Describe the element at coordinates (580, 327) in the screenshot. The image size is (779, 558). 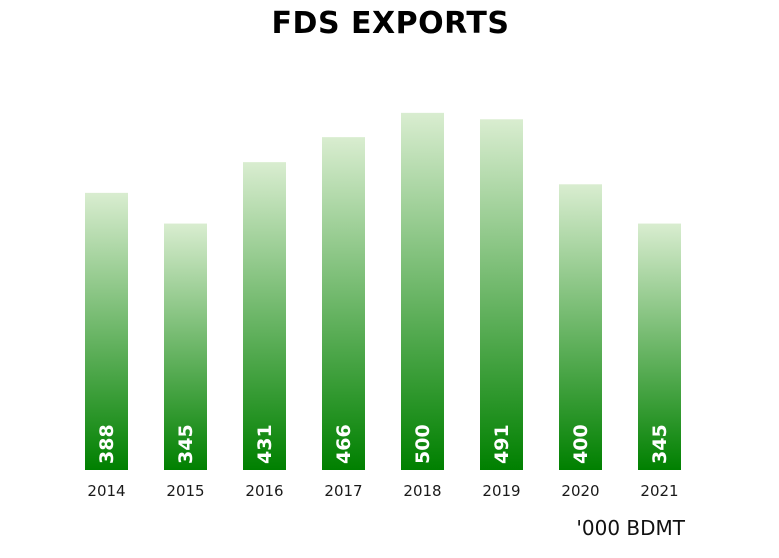
I see `bar-2020` at that location.